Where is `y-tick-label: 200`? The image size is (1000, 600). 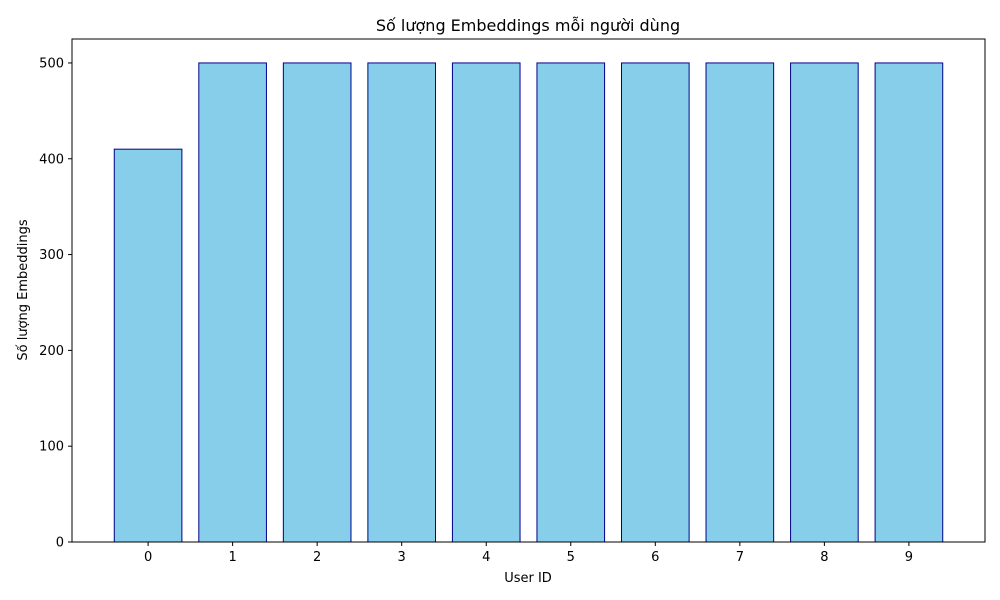
y-tick-label: 200 is located at coordinates (51, 351).